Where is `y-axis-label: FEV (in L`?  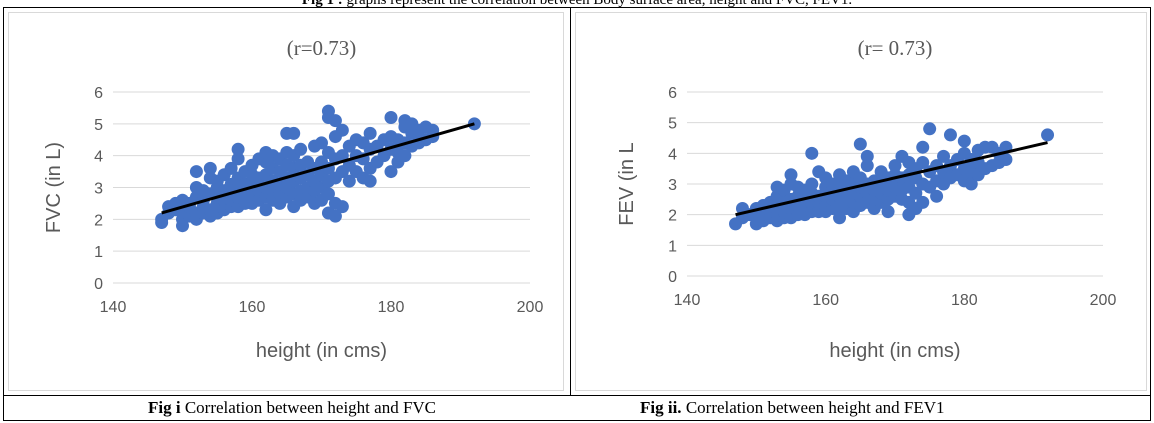
y-axis-label: FEV (in L is located at coordinates (627, 183).